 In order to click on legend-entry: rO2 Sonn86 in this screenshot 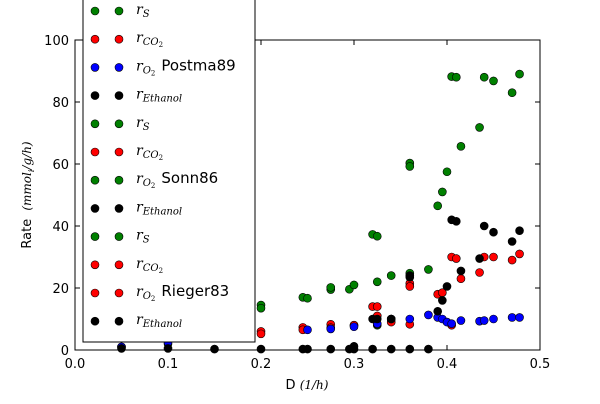, I will do `click(154, 179)`.